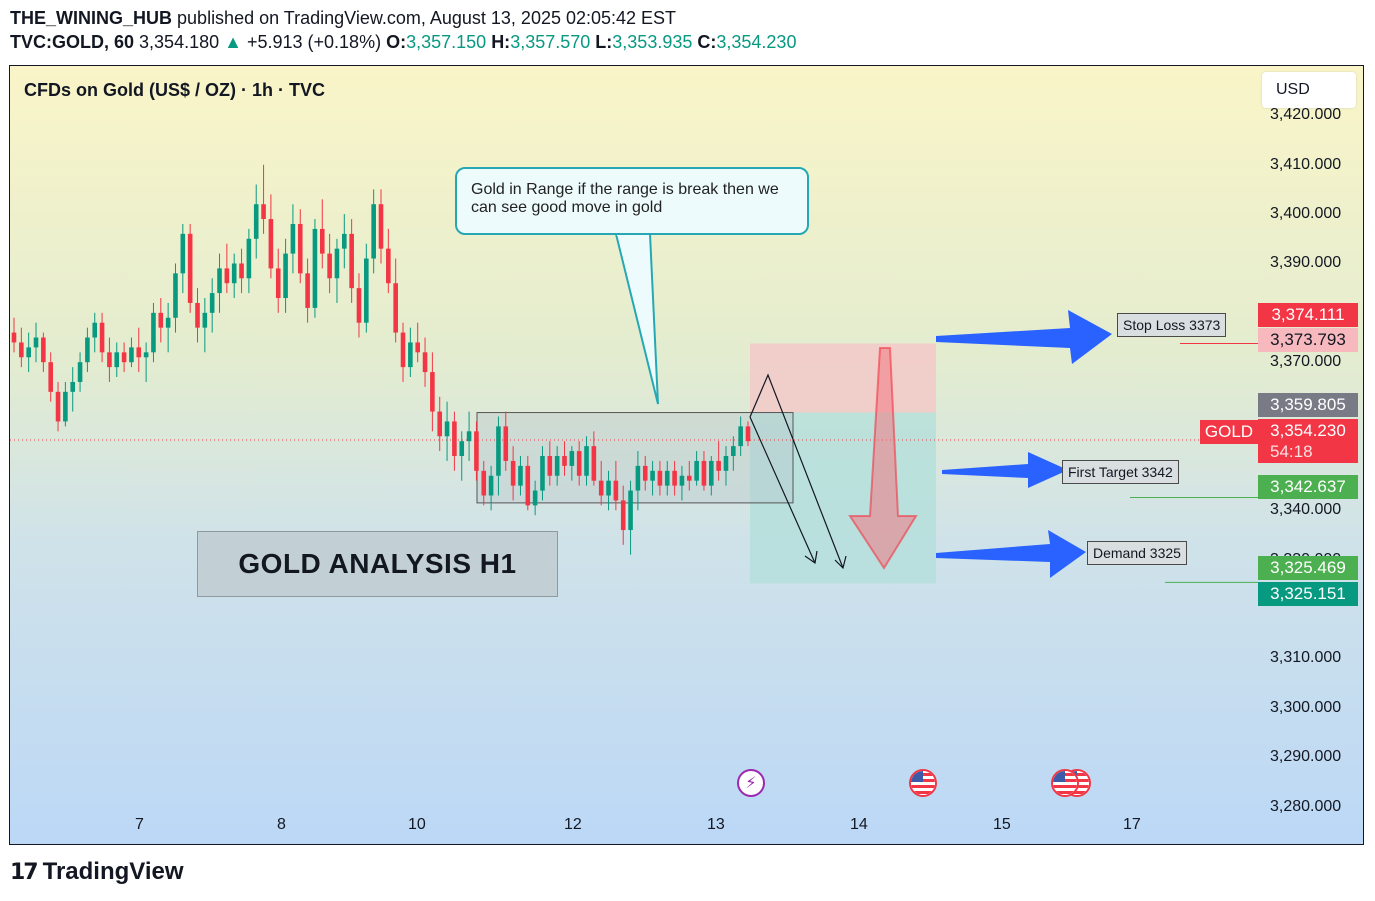 The height and width of the screenshot is (901, 1375). I want to click on currency-selector: USD, so click(1309, 90).